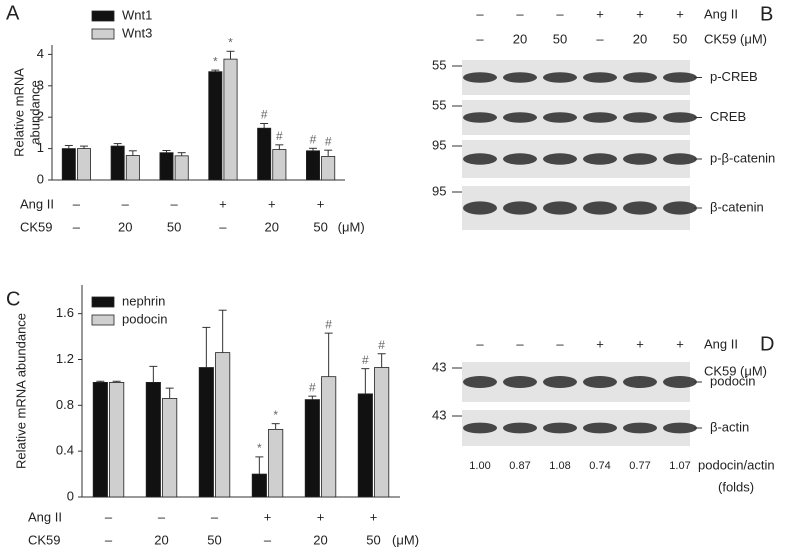  Describe the element at coordinates (519, 466) in the screenshot. I see `ratio-value: 0.87` at that location.